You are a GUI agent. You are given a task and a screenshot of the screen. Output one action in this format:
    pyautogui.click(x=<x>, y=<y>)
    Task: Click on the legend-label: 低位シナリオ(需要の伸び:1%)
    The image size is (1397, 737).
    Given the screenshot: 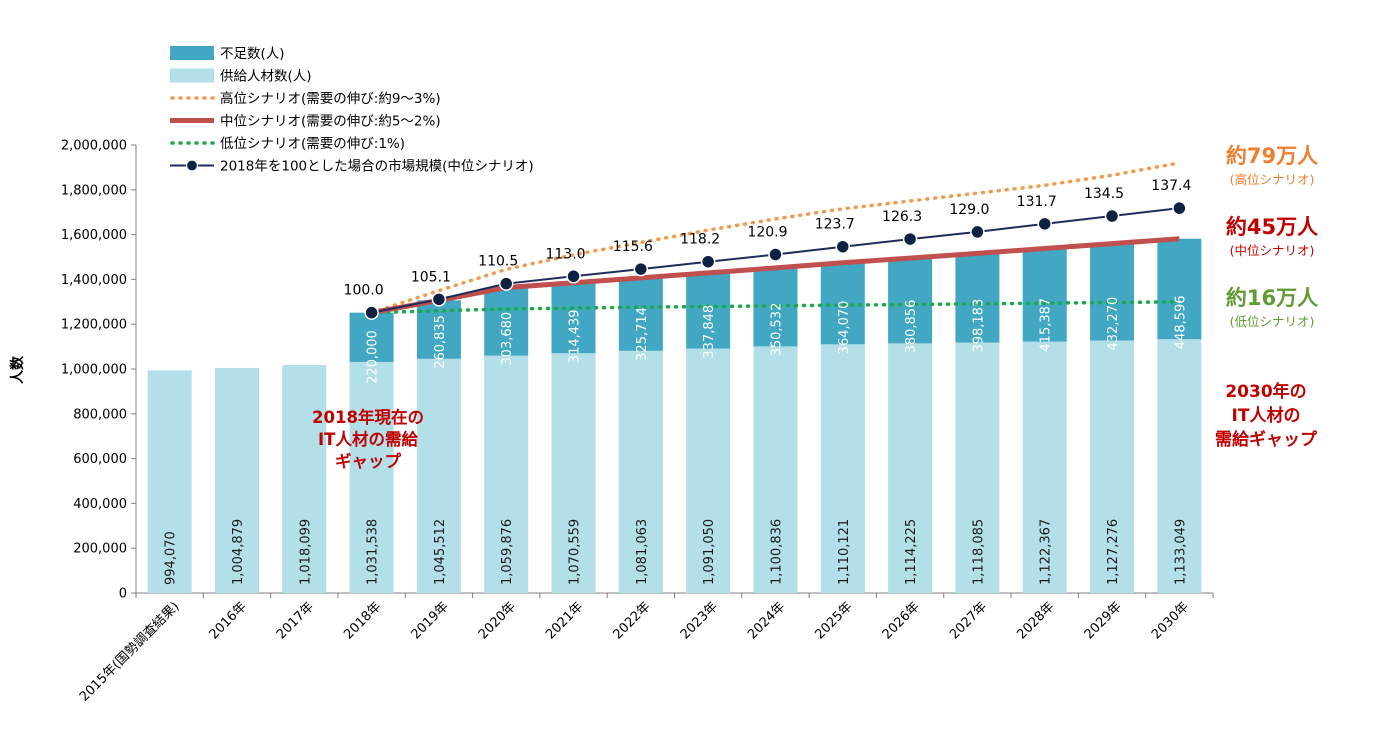 What is the action you would take?
    pyautogui.click(x=312, y=144)
    